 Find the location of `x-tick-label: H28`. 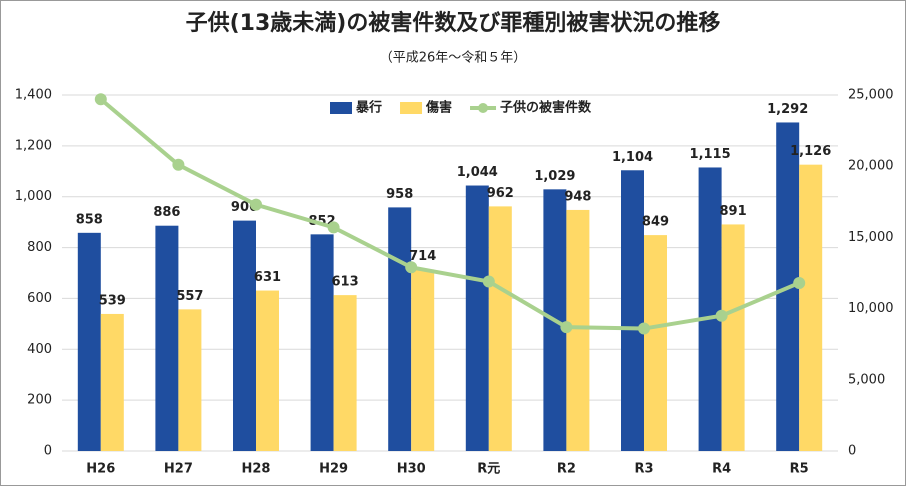

x-tick-label: H28 is located at coordinates (256, 469).